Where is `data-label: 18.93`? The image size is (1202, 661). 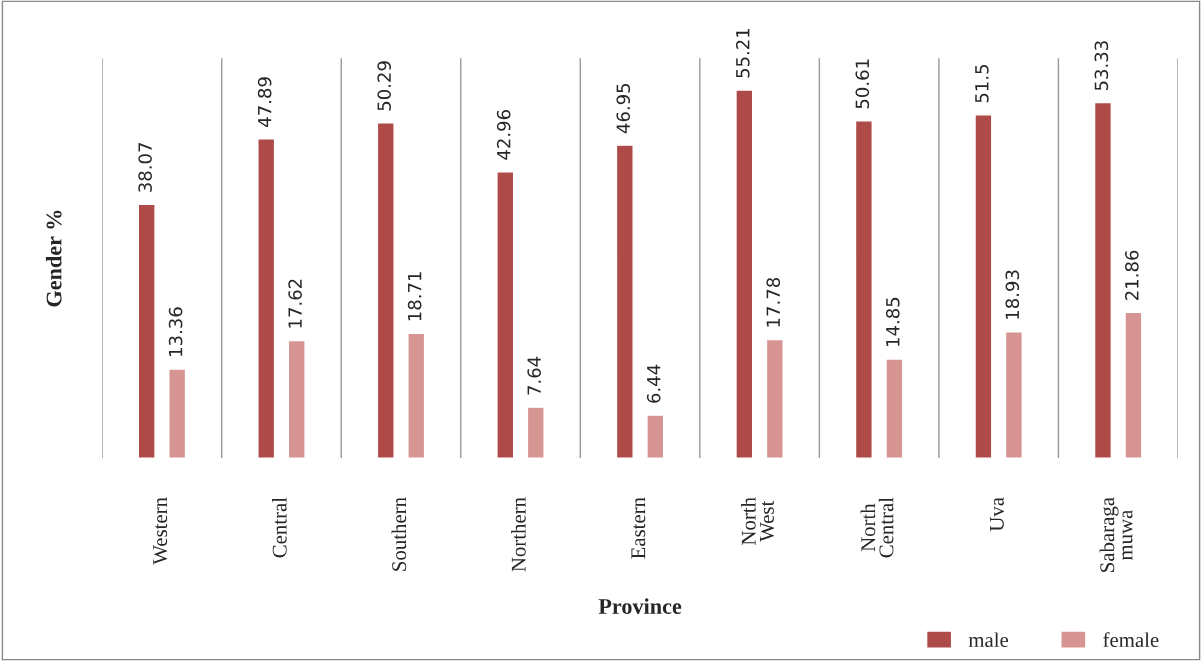 data-label: 18.93 is located at coordinates (1012, 294).